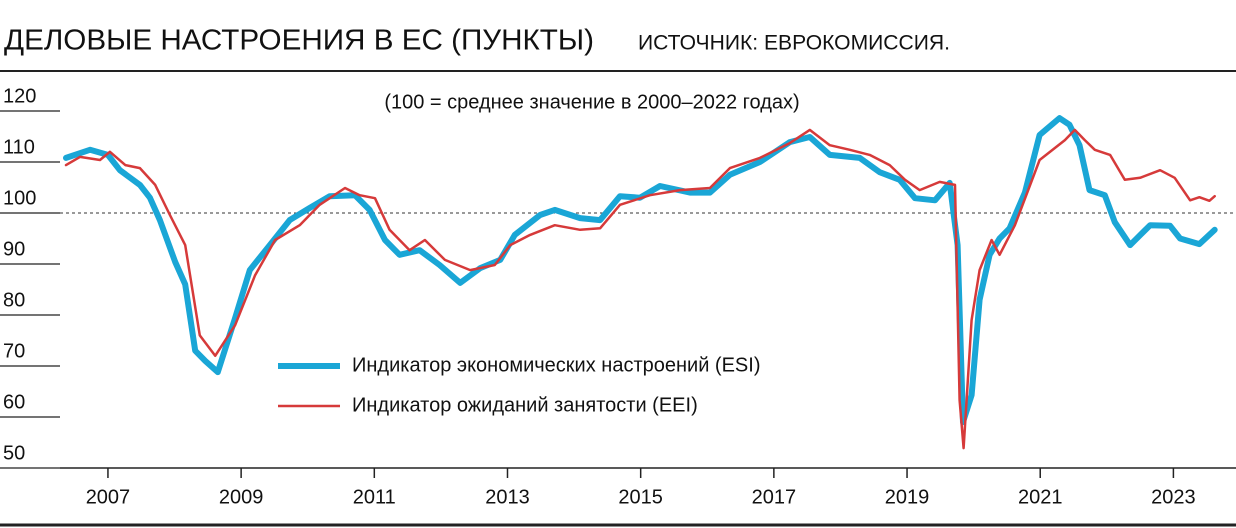  I want to click on x-tick-label: 2011, so click(374, 497).